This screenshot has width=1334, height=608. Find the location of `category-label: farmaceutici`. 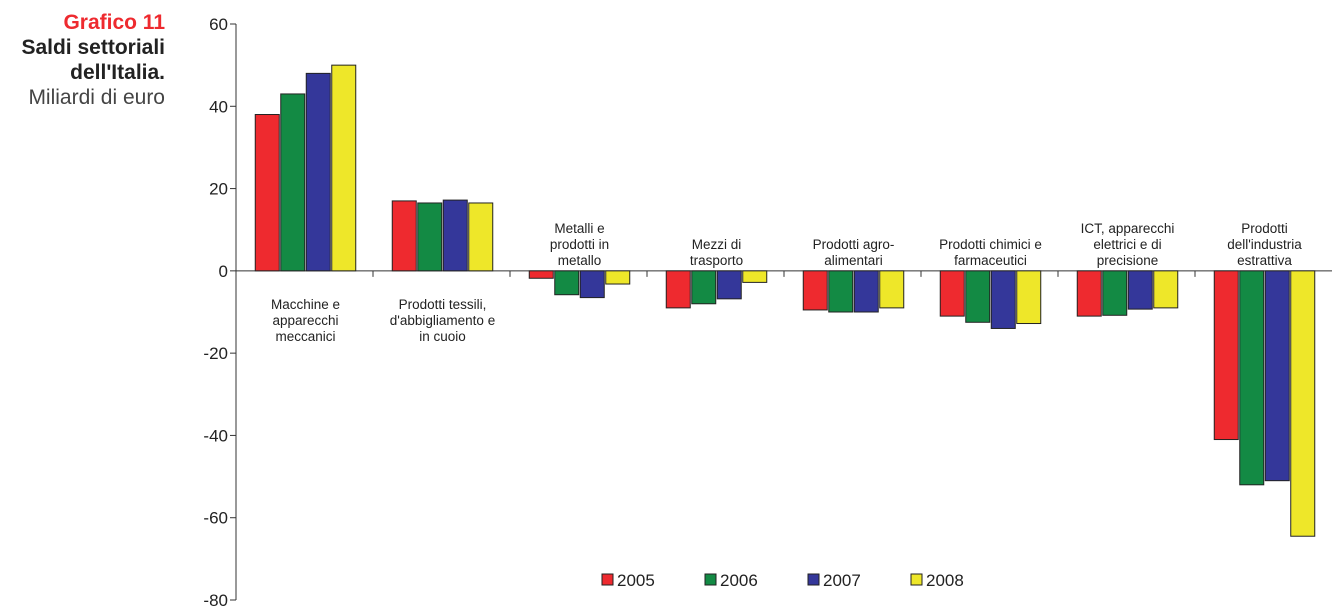

category-label: farmaceutici is located at coordinates (990, 260).